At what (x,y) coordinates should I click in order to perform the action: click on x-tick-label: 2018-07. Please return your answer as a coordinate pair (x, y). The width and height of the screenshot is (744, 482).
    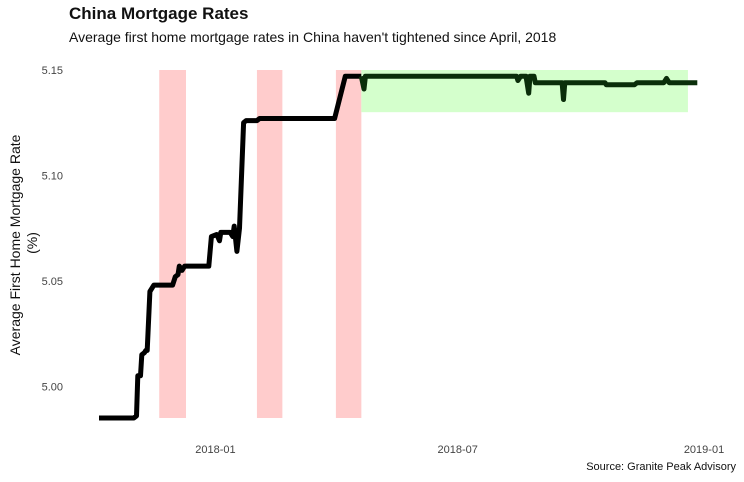
    Looking at the image, I should click on (458, 450).